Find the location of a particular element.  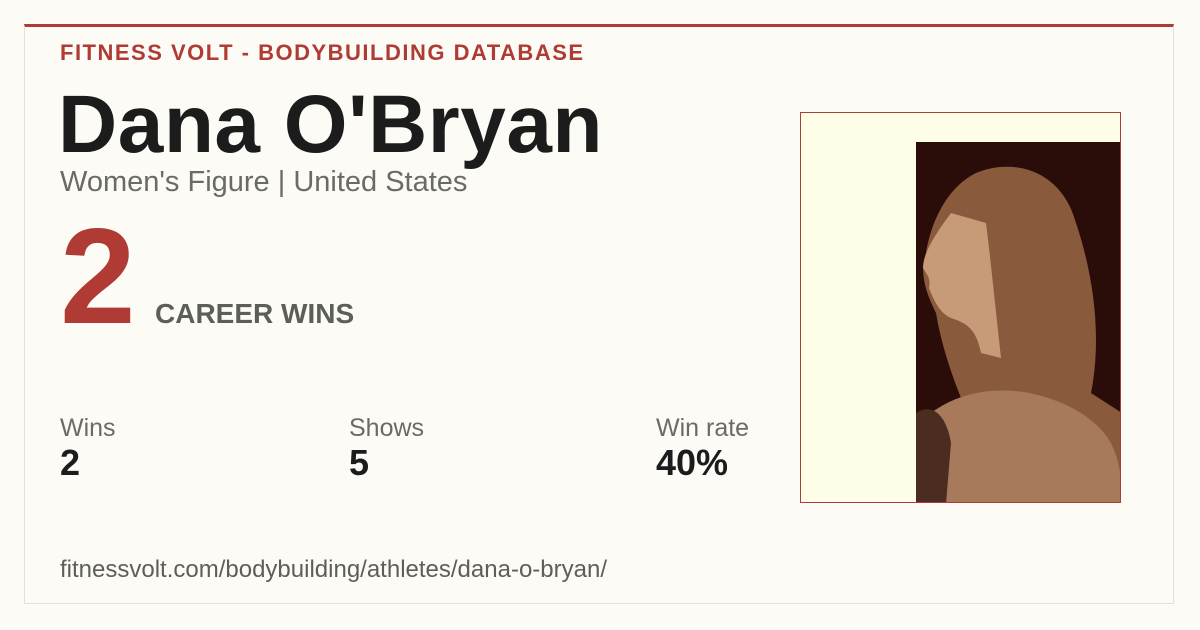

stat-value: 40% is located at coordinates (692, 462).